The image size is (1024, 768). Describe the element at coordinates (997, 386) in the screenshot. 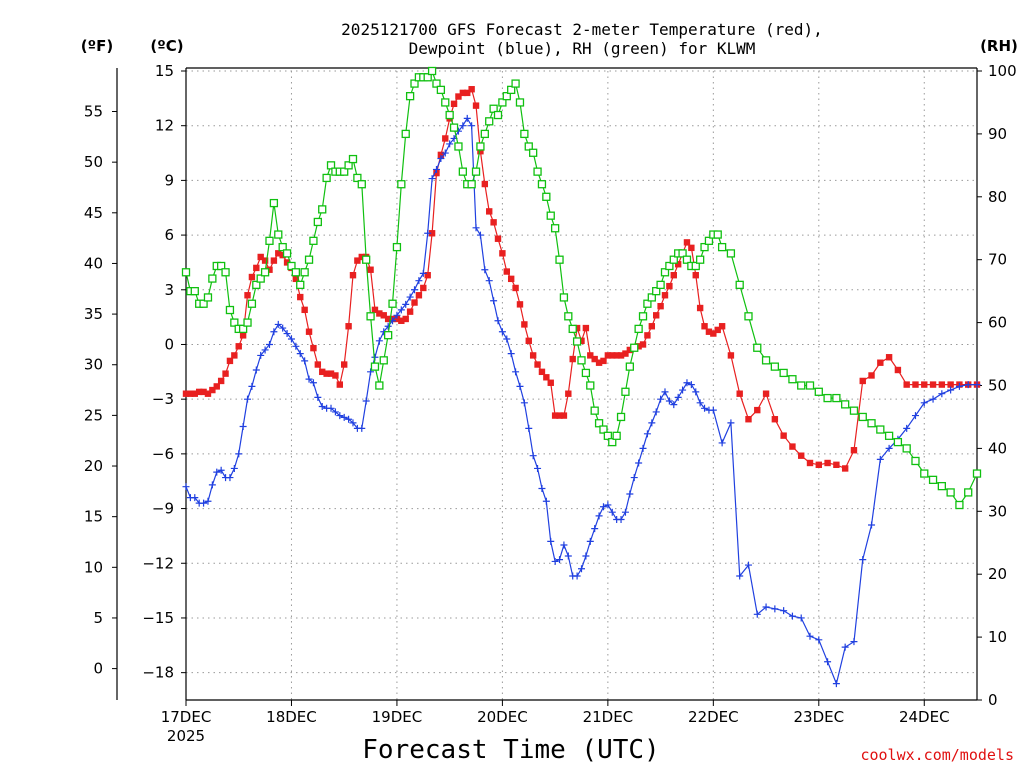

I see `rh-tick-label: 50` at that location.